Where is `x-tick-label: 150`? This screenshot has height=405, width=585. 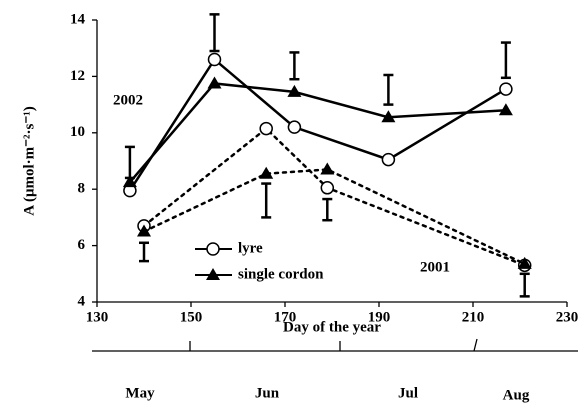 x-tick-label: 150 is located at coordinates (191, 317).